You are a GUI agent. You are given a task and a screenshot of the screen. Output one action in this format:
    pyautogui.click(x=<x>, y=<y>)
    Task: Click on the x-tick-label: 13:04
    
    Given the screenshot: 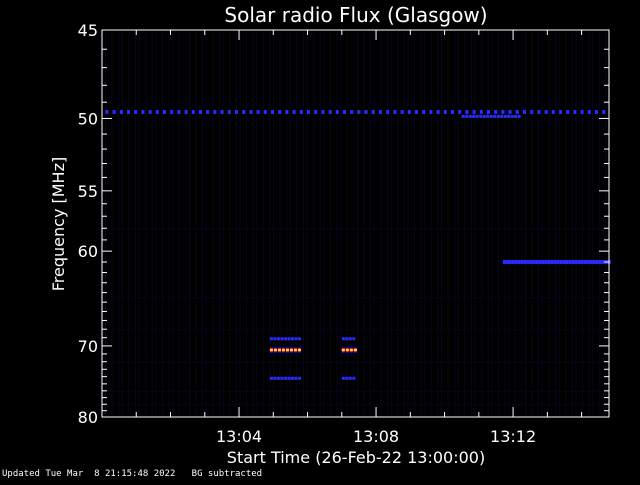 What is the action you would take?
    pyautogui.click(x=239, y=436)
    